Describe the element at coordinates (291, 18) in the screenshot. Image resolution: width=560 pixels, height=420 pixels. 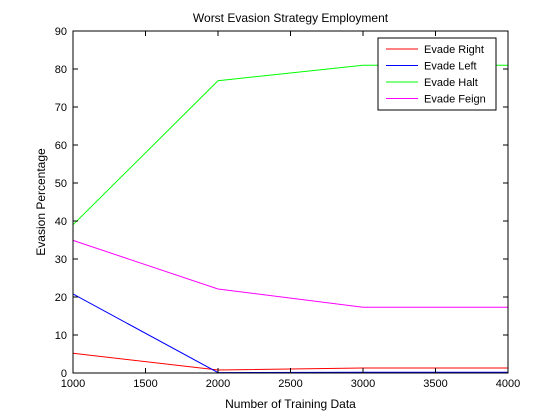
I see `chart-title: Worst Evasion Strategy Employment` at that location.